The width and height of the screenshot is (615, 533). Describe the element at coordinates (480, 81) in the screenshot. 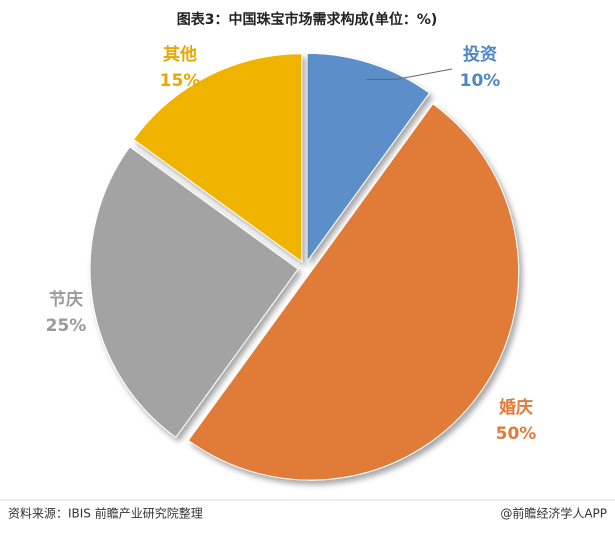

I see `value-label: 10%` at that location.